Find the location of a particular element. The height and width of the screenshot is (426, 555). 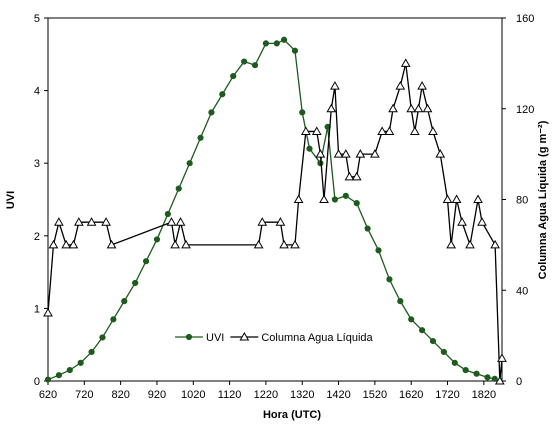

x-tick-label: 1820 is located at coordinates (484, 395).